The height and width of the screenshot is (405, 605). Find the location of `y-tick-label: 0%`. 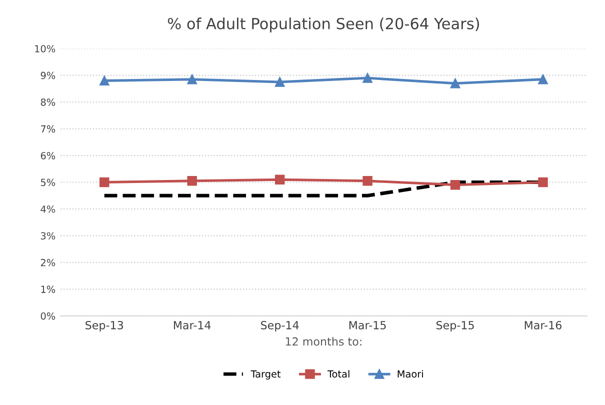

y-tick-label: 0% is located at coordinates (48, 316).